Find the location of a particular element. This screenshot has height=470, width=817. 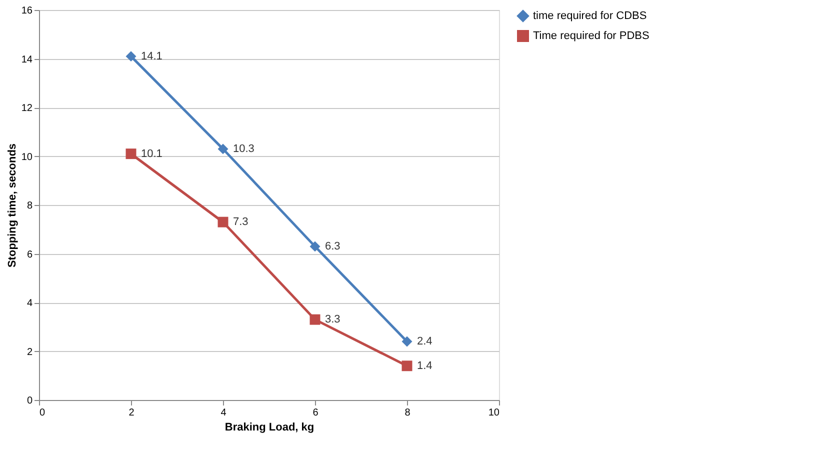

y-tick-label: 16 is located at coordinates (27, 11).